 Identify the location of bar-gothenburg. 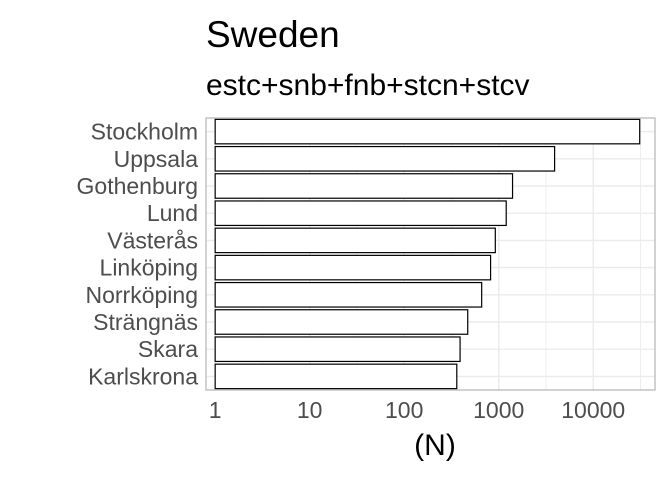
(364, 186).